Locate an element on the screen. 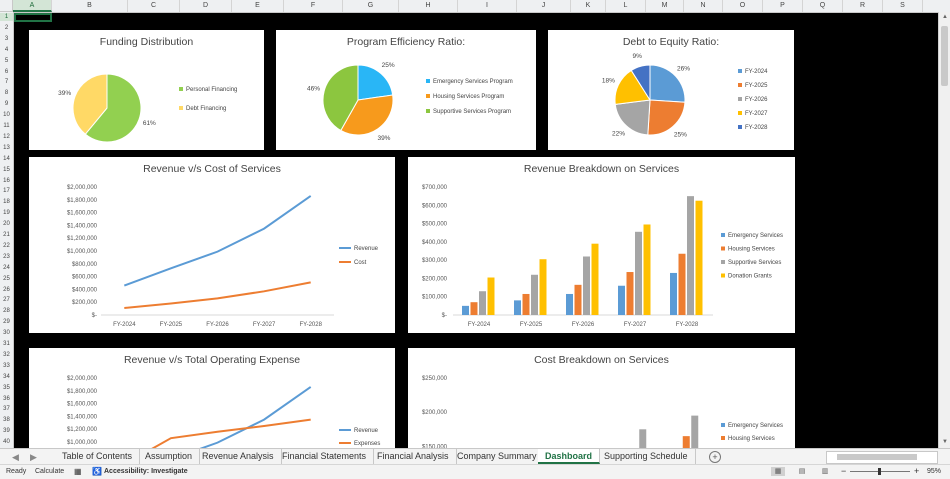 The width and height of the screenshot is (950, 479). row-header-12: 12 is located at coordinates (6, 136).